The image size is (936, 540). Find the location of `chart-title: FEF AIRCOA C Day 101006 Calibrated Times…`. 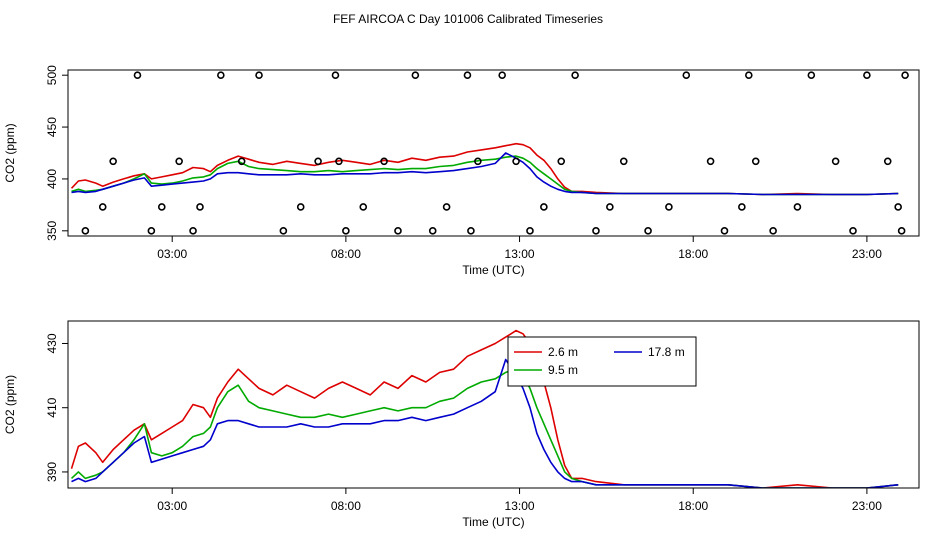

chart-title: FEF AIRCOA C Day 101006 Calibrated Times… is located at coordinates (468, 19).